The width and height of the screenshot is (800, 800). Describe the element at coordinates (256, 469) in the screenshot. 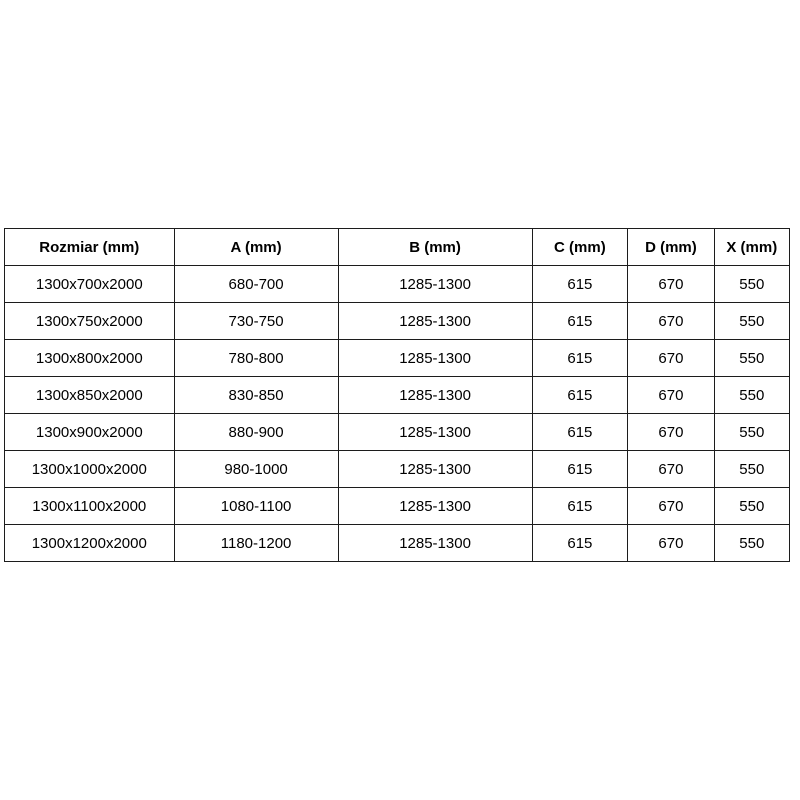

I see `table-cell: 980-1000` at that location.